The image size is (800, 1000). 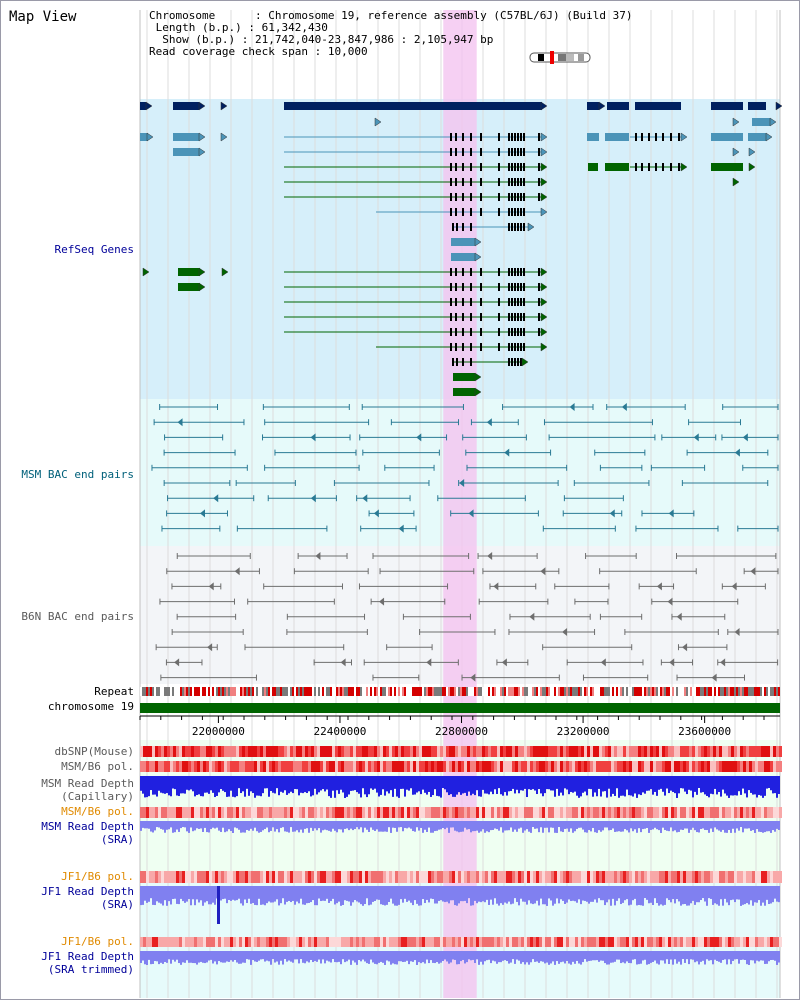 What do you see at coordinates (87, 783) in the screenshot?
I see `track-label-msm-cap-1: MSM Read Depth` at bounding box center [87, 783].